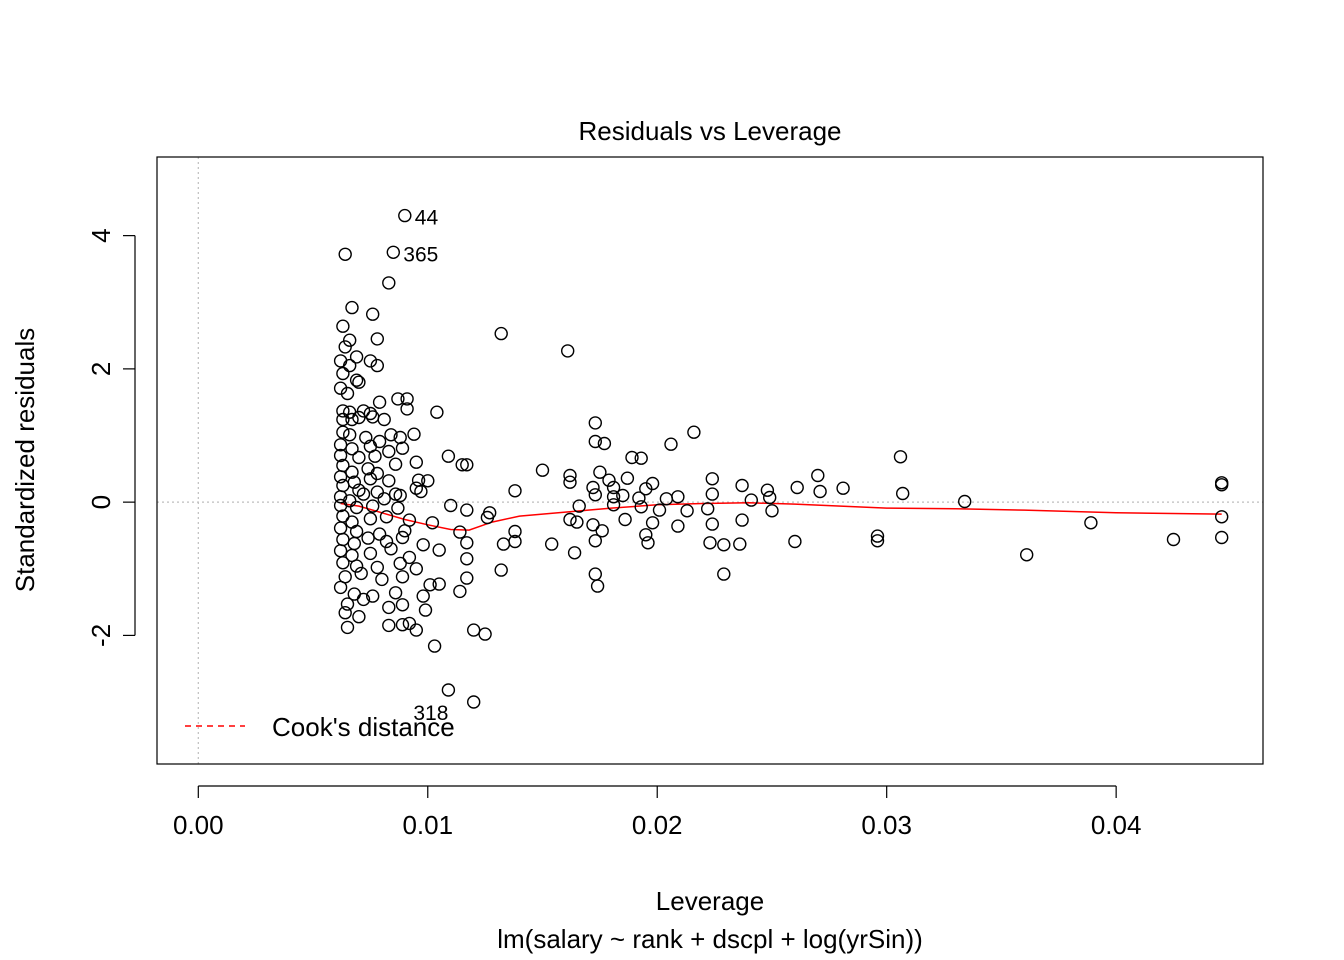  Describe the element at coordinates (101, 369) in the screenshot. I see `y-tick-label: 2` at that location.